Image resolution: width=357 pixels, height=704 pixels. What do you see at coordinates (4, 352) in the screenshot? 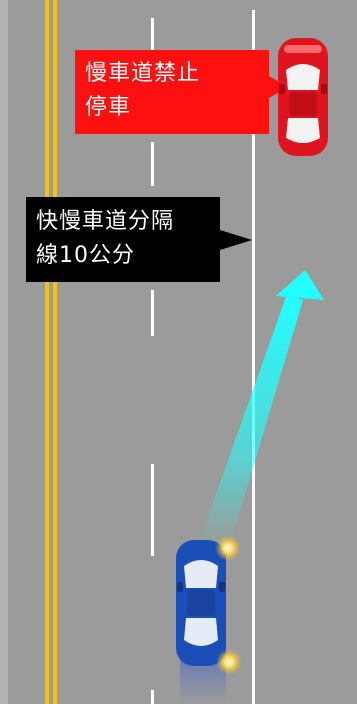
I see `road-shoulder` at bounding box center [4, 352].